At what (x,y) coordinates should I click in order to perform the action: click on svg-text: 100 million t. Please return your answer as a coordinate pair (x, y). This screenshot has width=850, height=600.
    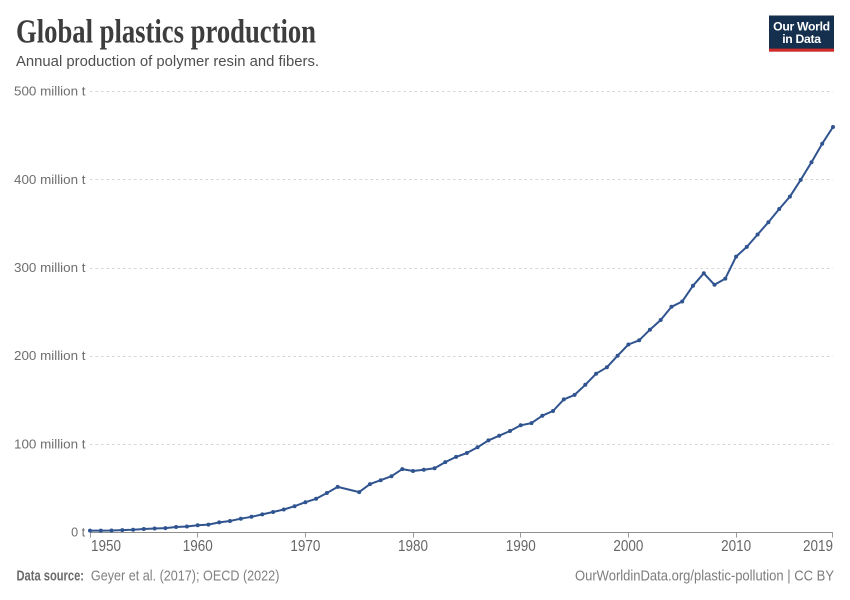
    Looking at the image, I should click on (50, 444).